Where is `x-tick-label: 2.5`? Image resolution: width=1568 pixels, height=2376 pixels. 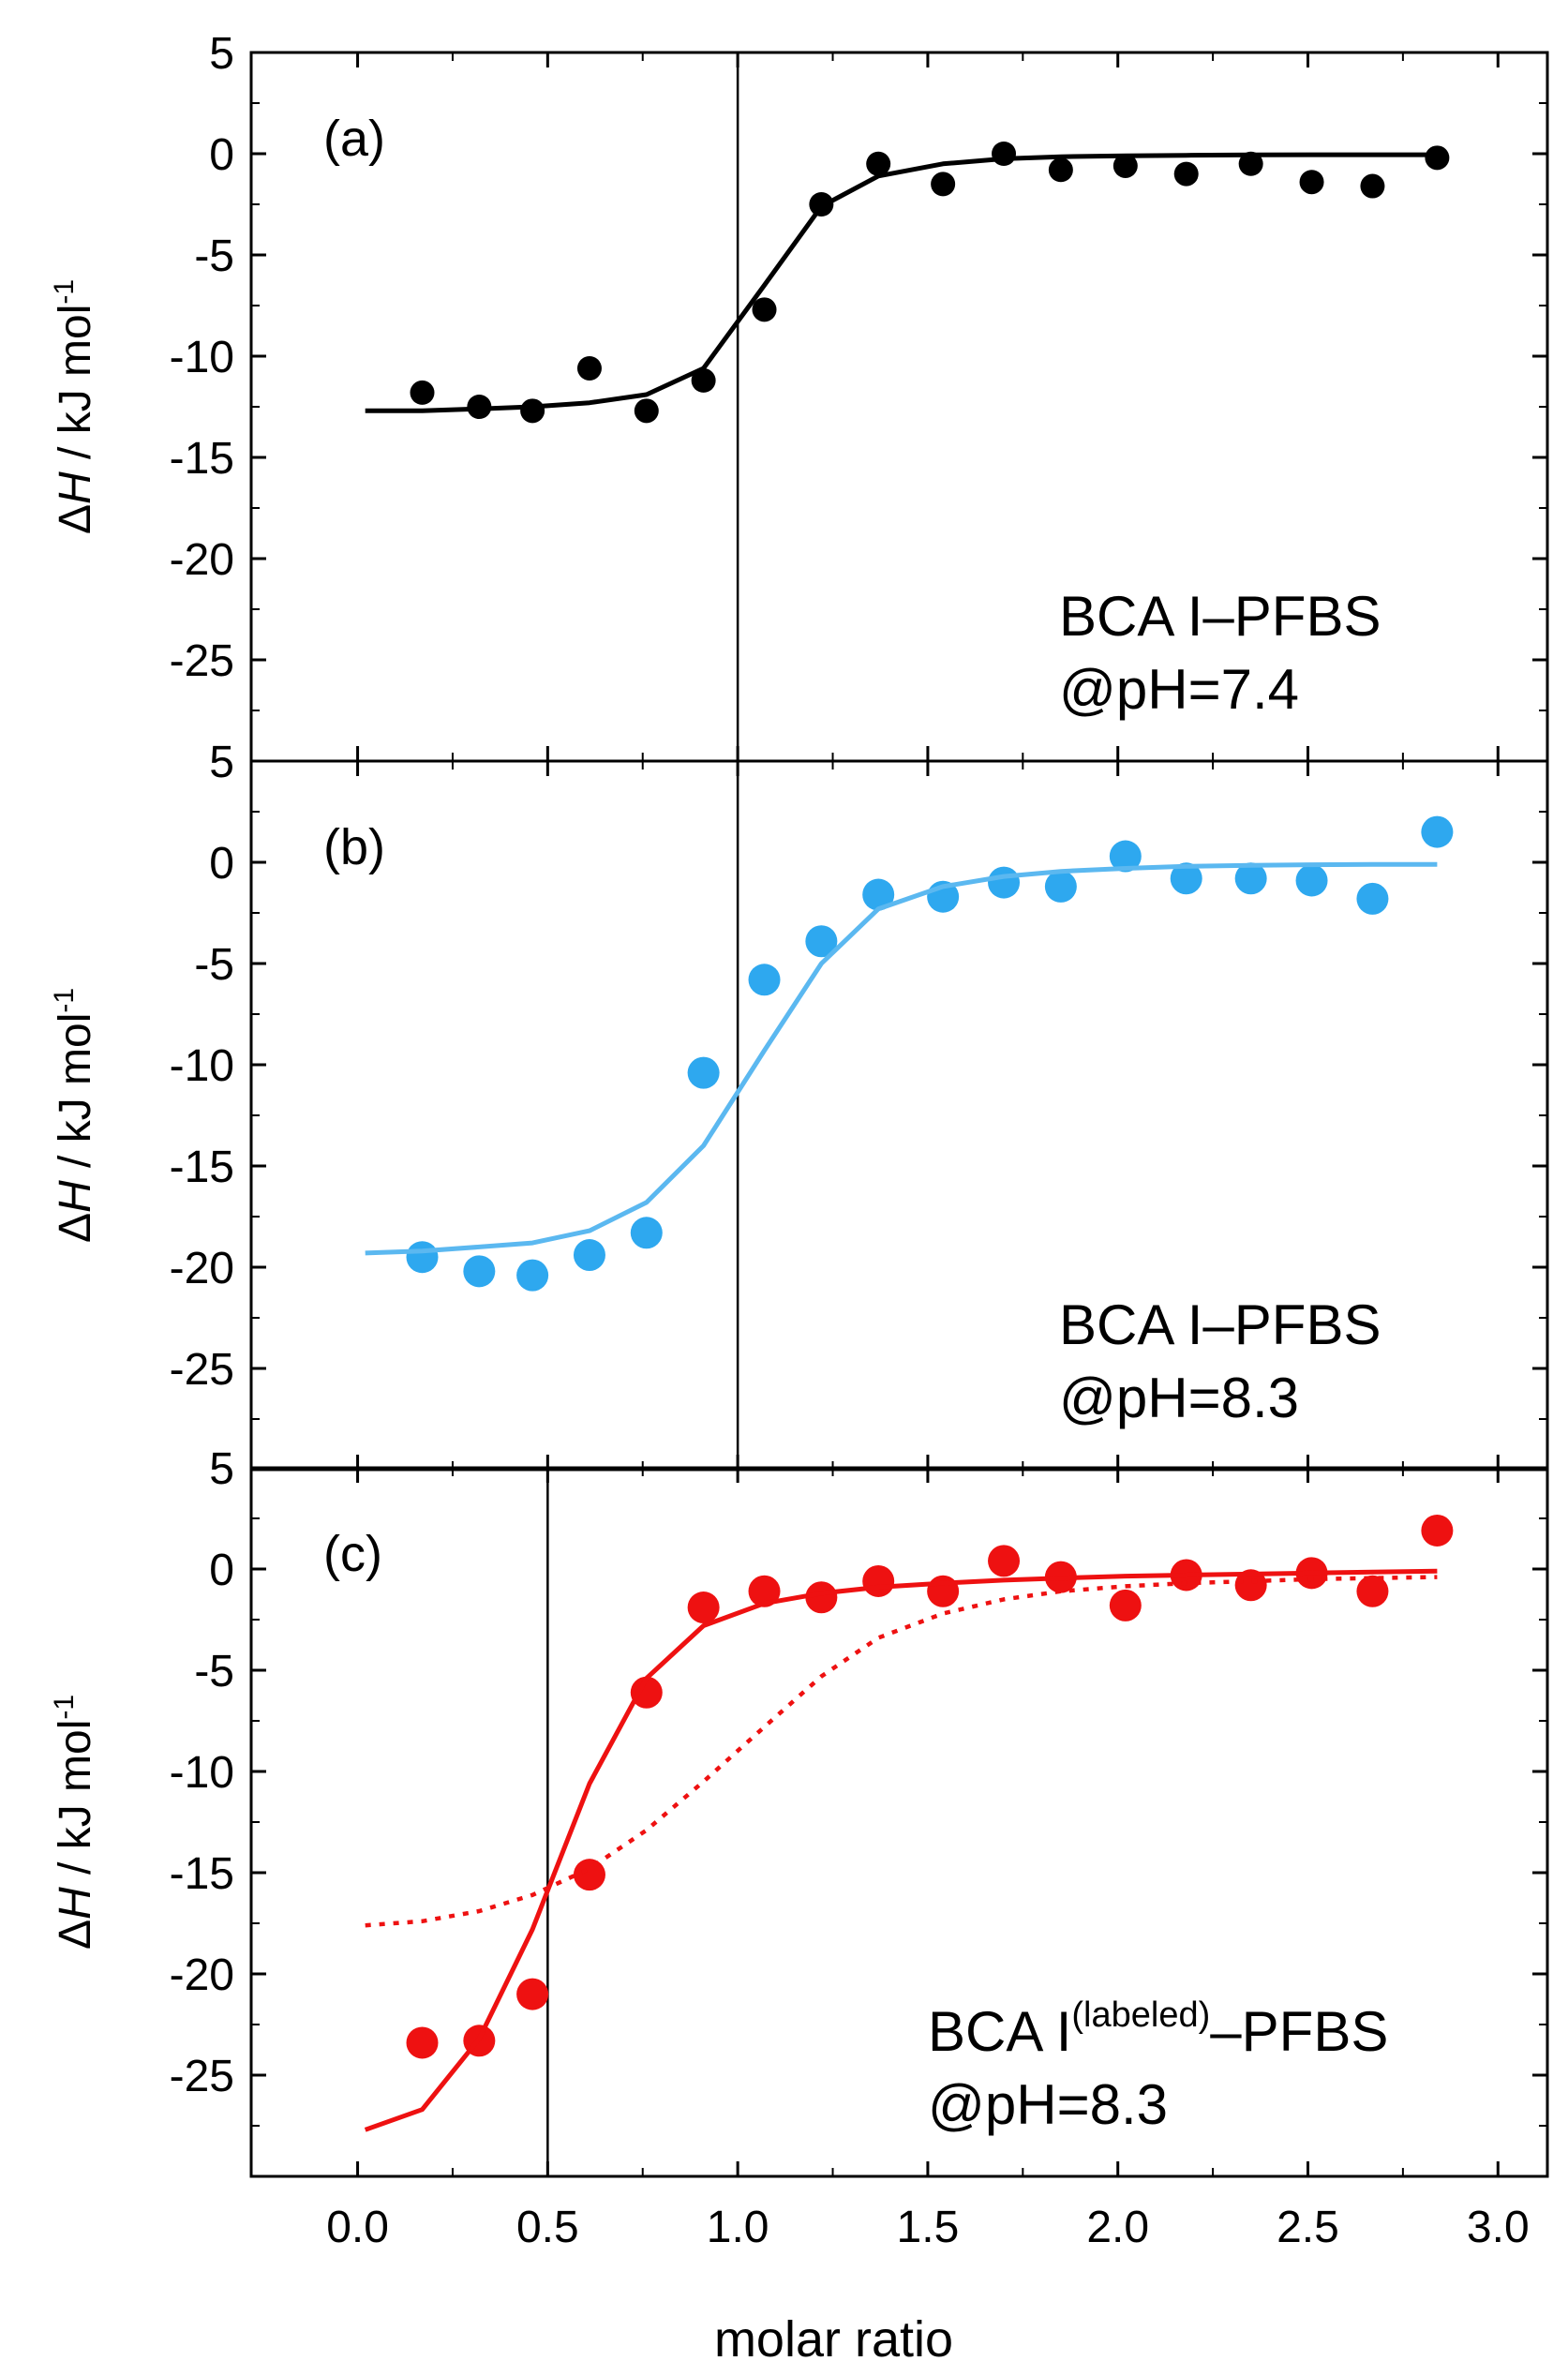
x-tick-label: 2.5 is located at coordinates (1308, 2227).